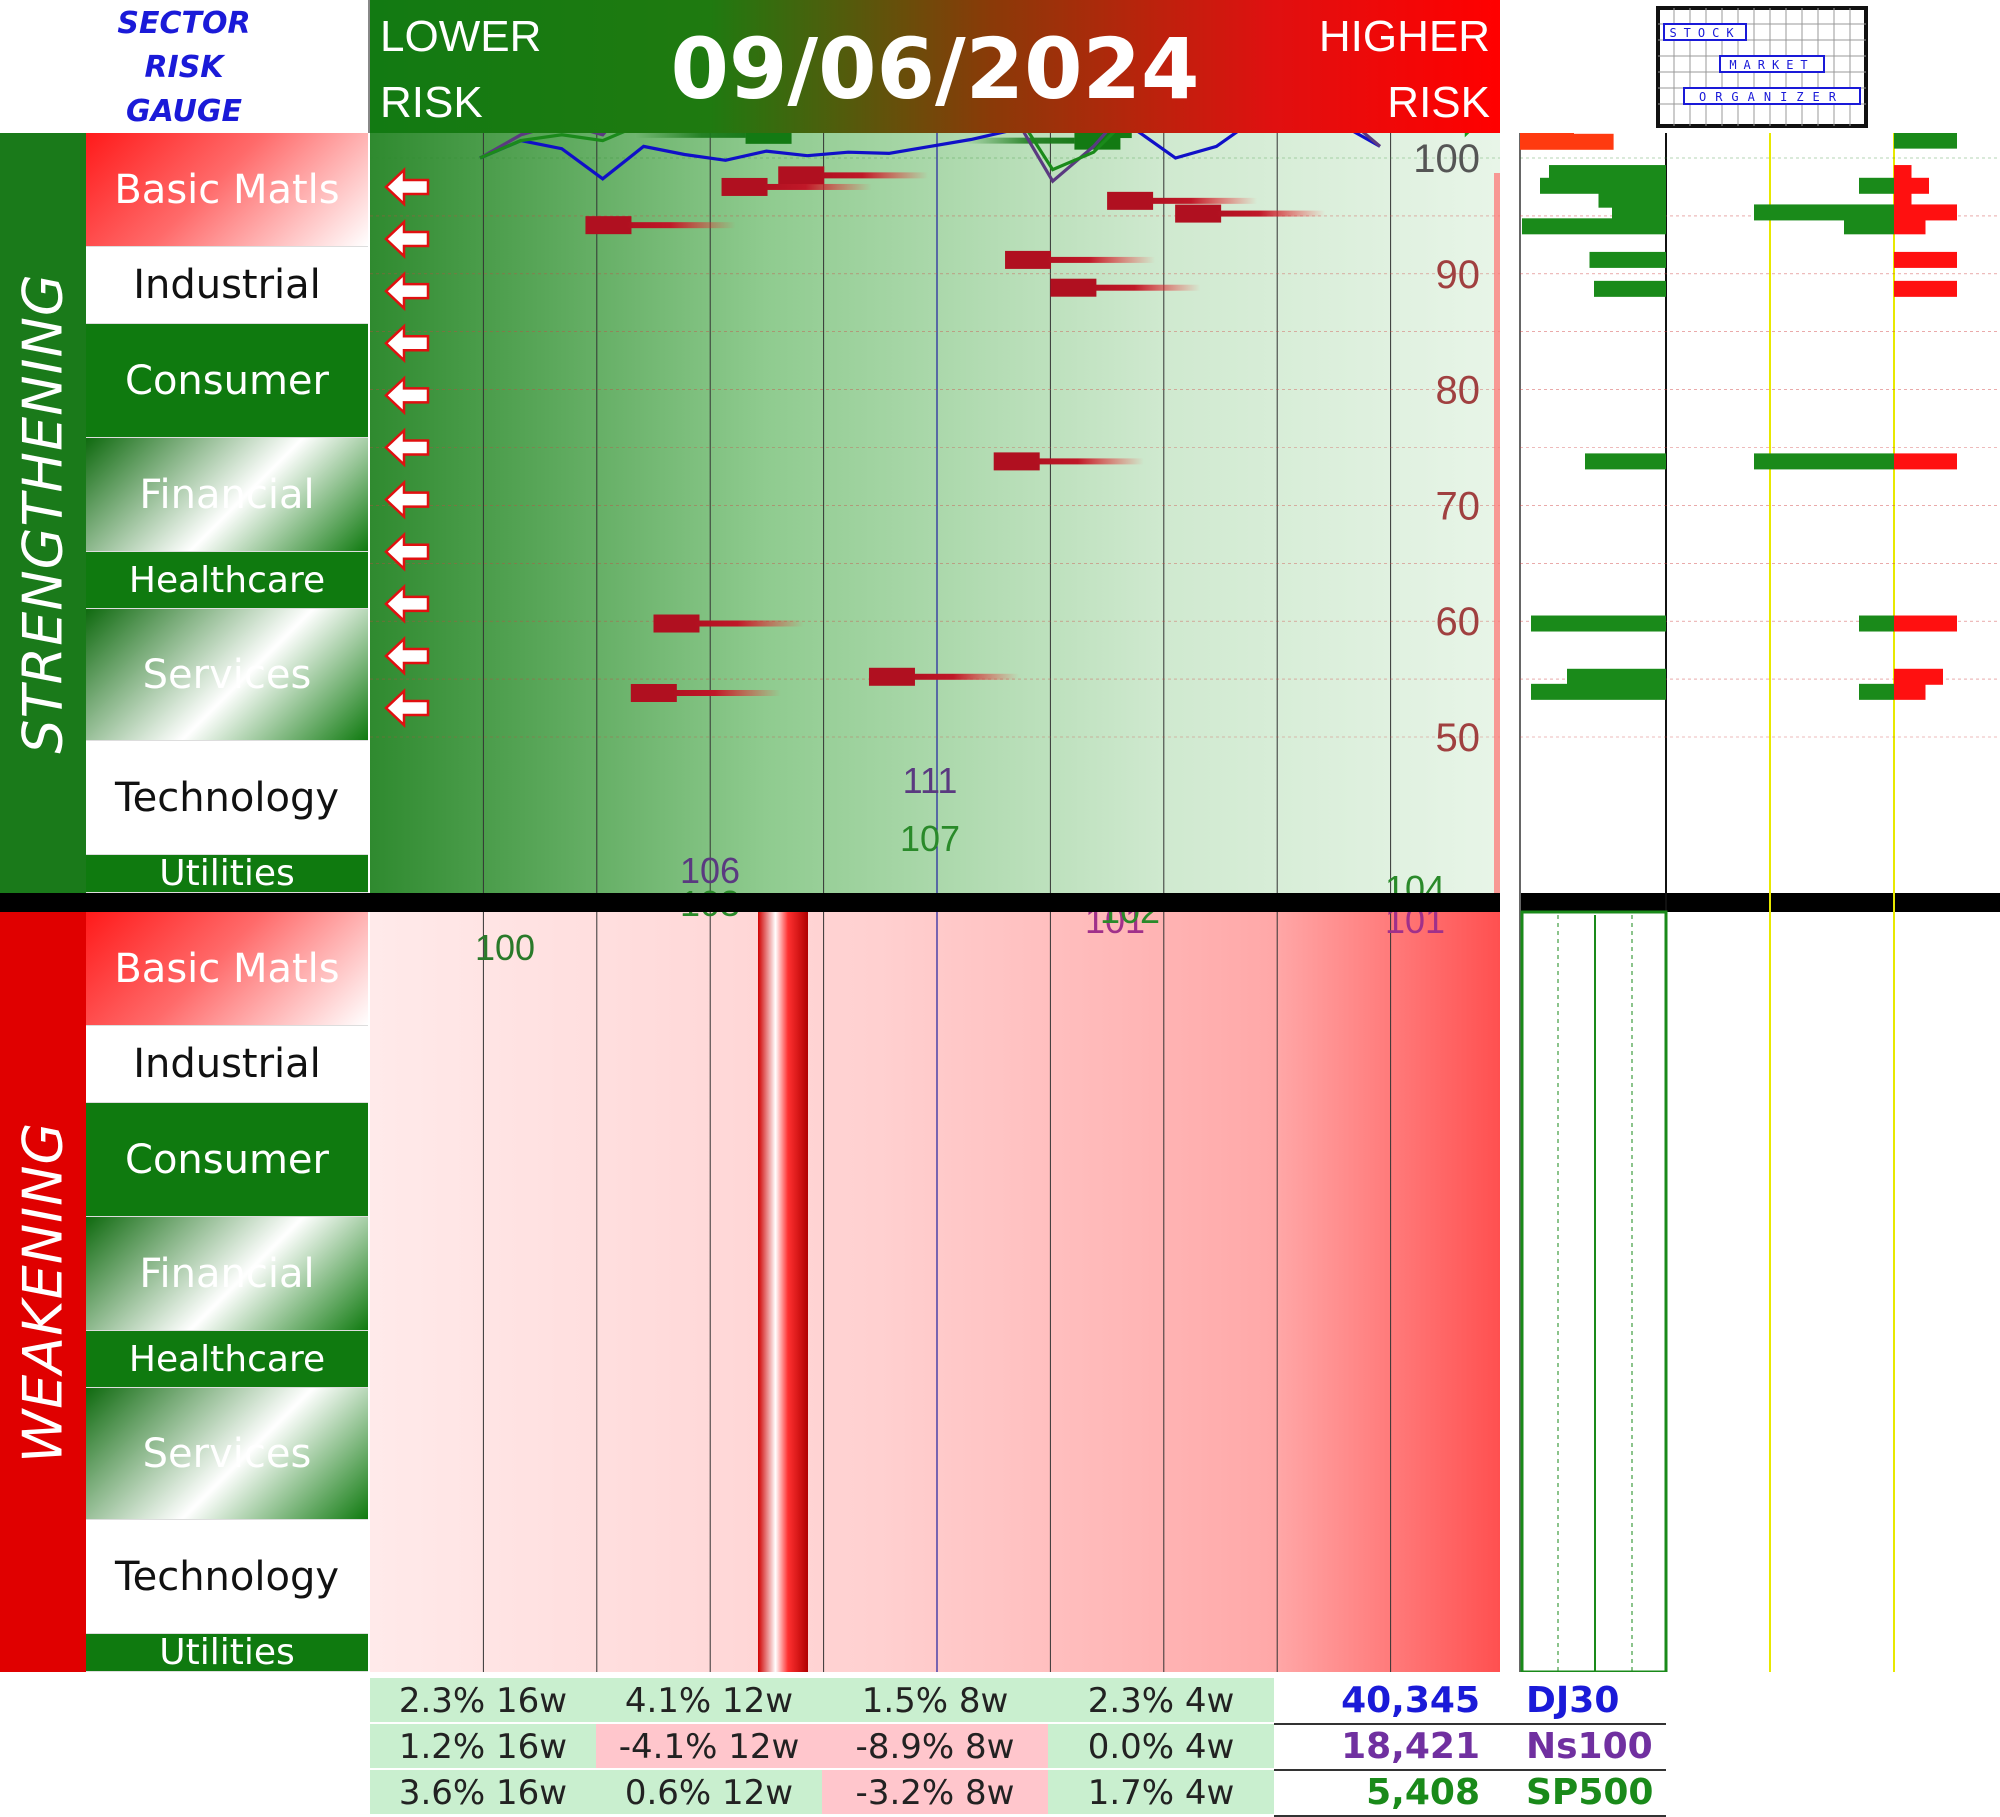  Describe the element at coordinates (1161, 1701) in the screenshot. I see `performance-cell: 2.3% 4w` at that location.